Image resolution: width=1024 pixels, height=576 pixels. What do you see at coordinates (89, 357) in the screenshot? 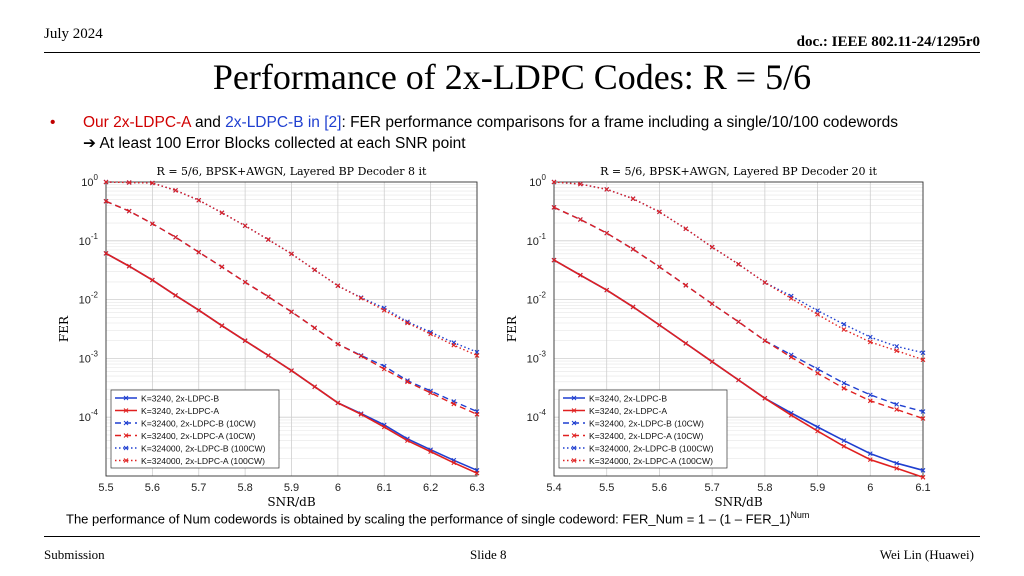
I see `y-tick-label: 10⁻³` at bounding box center [89, 357].